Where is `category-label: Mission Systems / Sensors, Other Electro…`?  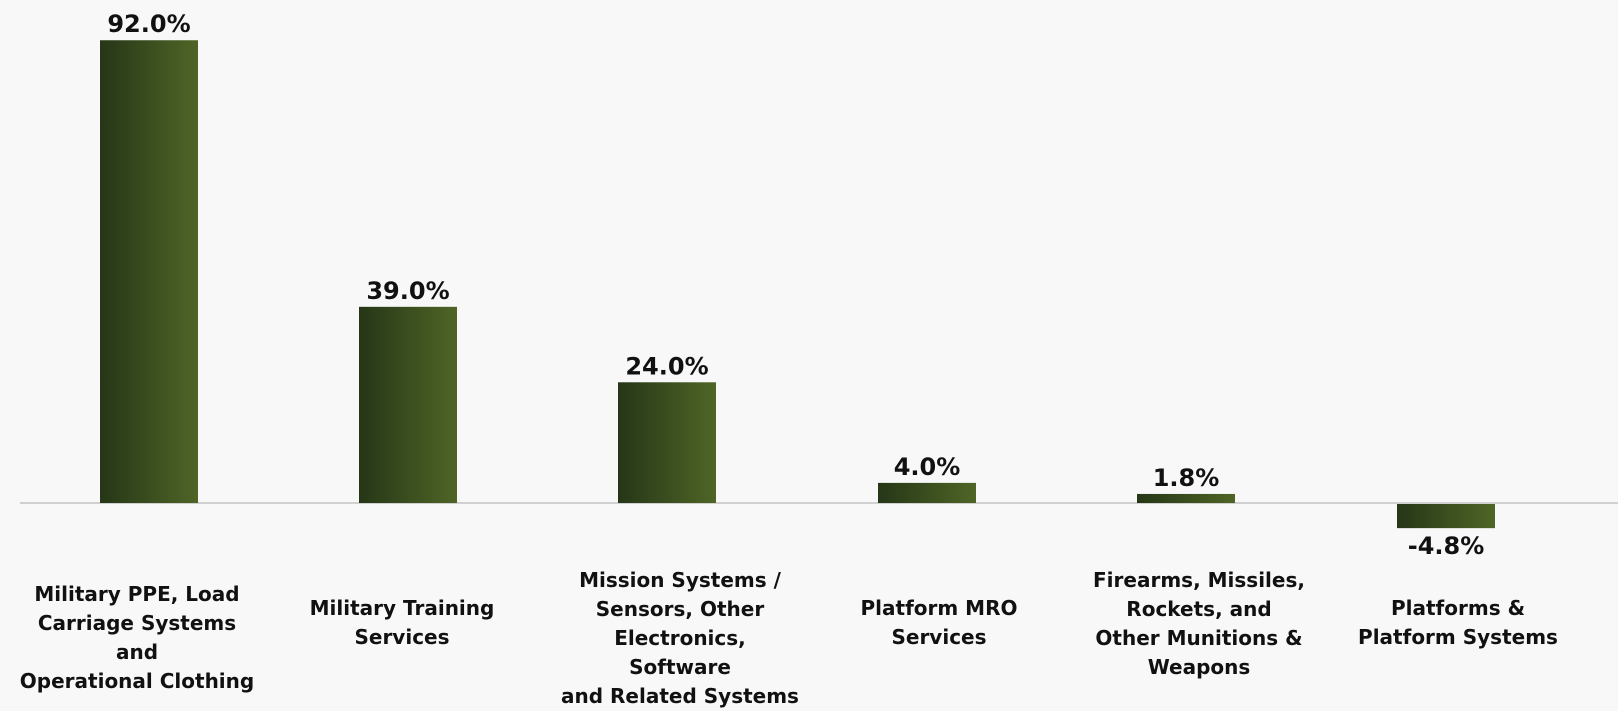
category-label: Mission Systems / Sensors, Other Electro… is located at coordinates (680, 638).